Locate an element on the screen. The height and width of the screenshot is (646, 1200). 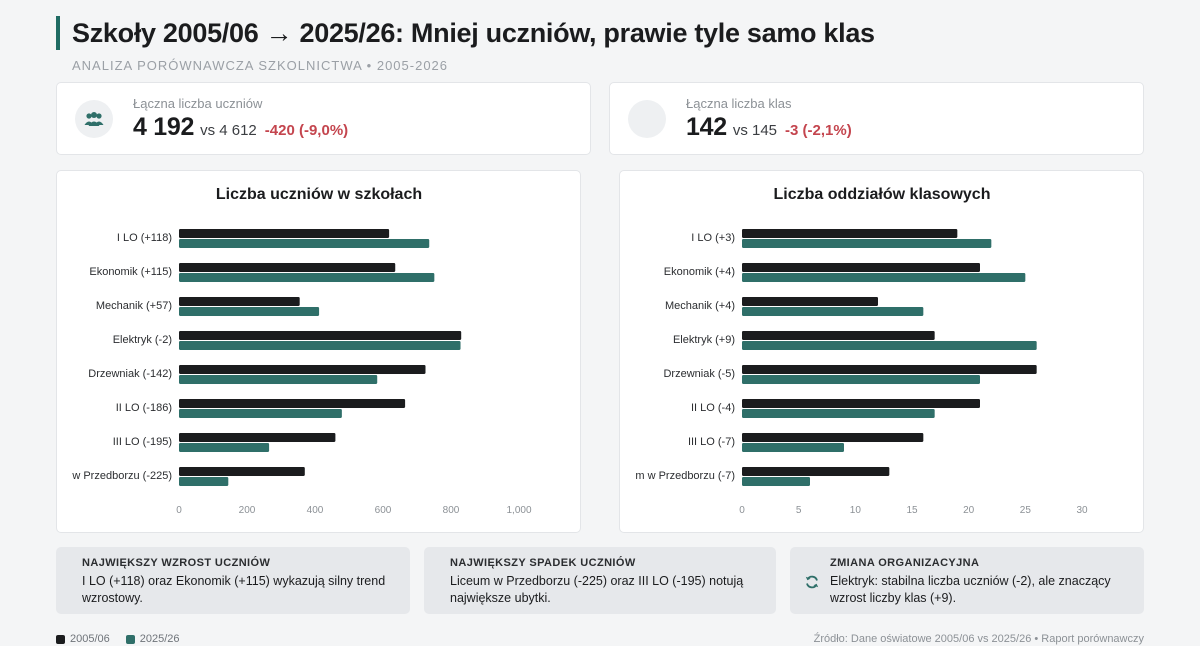
kpi-delta: -3 (-2,1%) is located at coordinates (818, 130).